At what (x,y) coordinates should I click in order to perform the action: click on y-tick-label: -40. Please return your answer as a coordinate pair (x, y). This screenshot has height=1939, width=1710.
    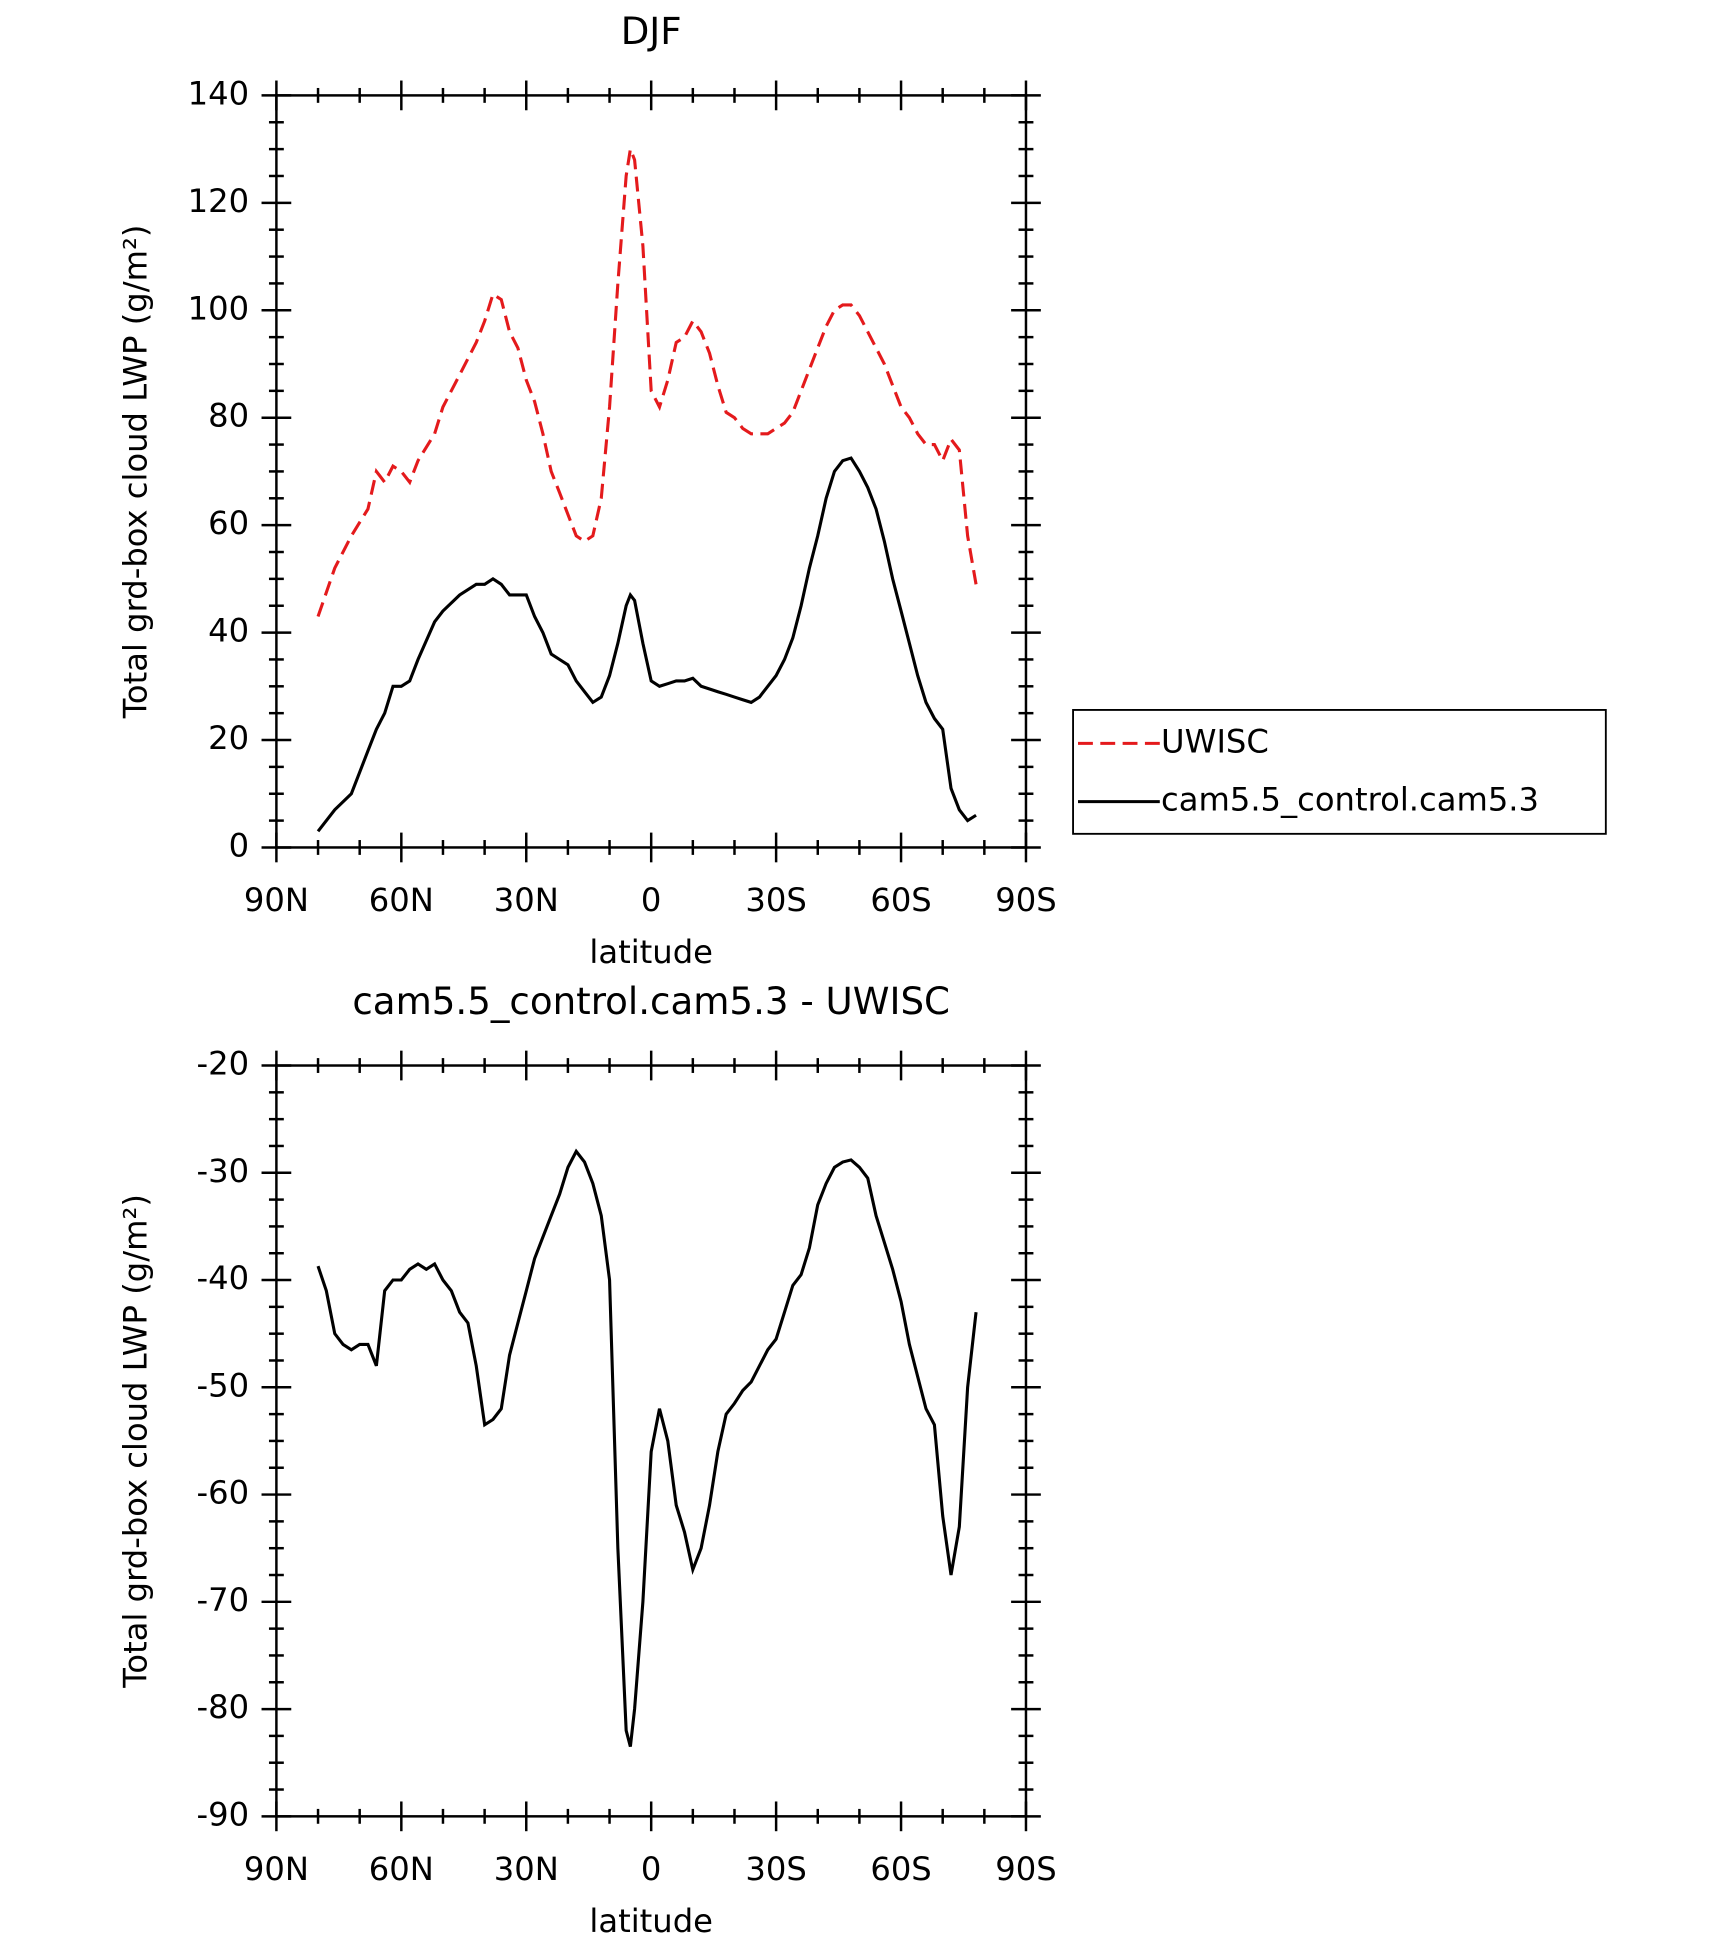
    Looking at the image, I should click on (223, 1278).